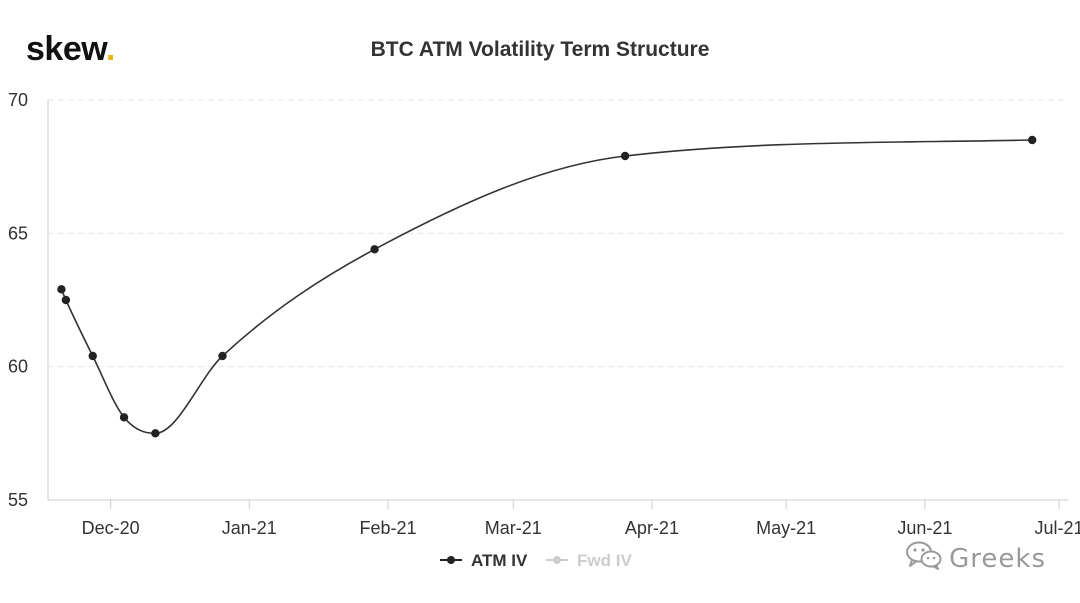 The height and width of the screenshot is (603, 1080). What do you see at coordinates (18, 367) in the screenshot?
I see `y-tick-label: 60` at bounding box center [18, 367].